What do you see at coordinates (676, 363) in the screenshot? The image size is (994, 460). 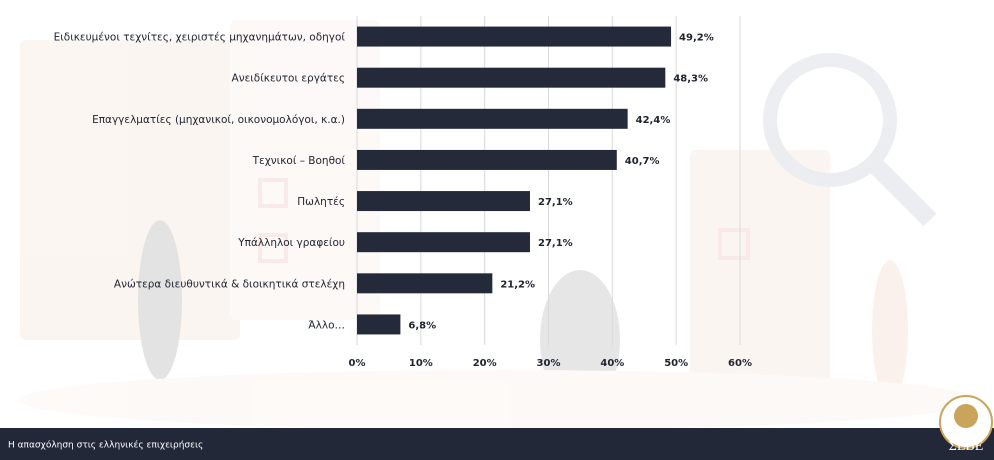 I see `x-tick-label: 50%` at bounding box center [676, 363].